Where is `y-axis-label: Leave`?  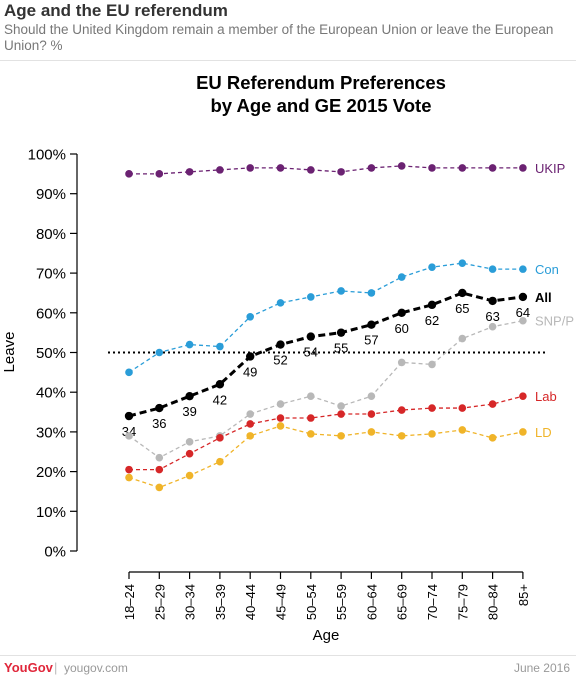
y-axis-label: Leave is located at coordinates (9, 352).